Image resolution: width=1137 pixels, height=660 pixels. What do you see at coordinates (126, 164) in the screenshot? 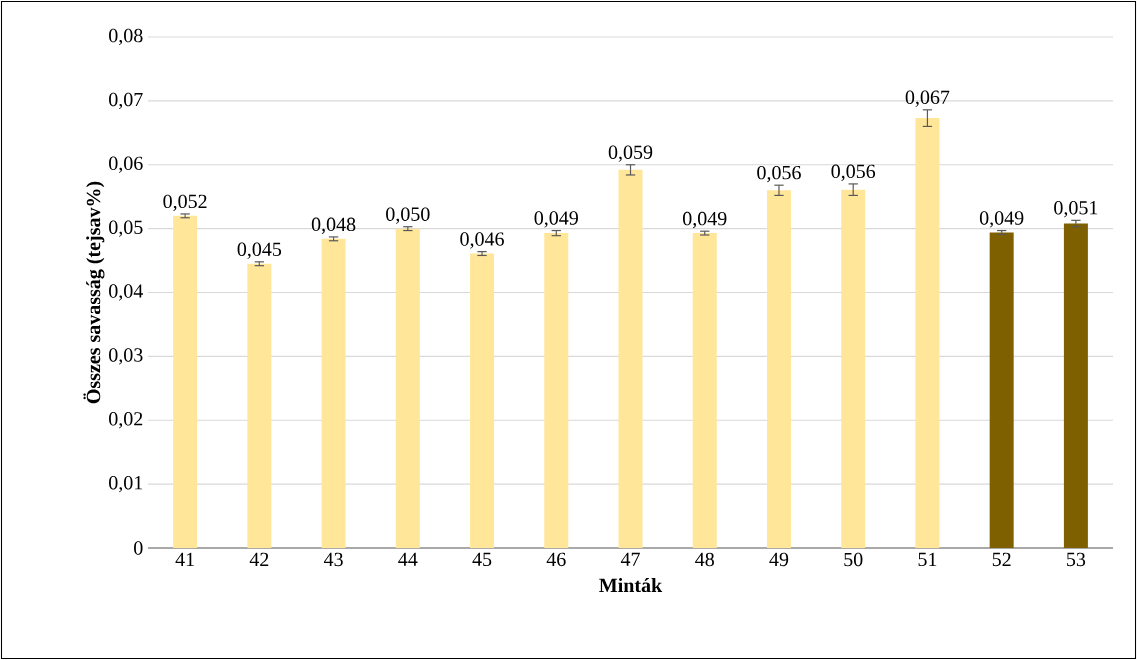
I see `y-tick-label: 0,06` at bounding box center [126, 164].